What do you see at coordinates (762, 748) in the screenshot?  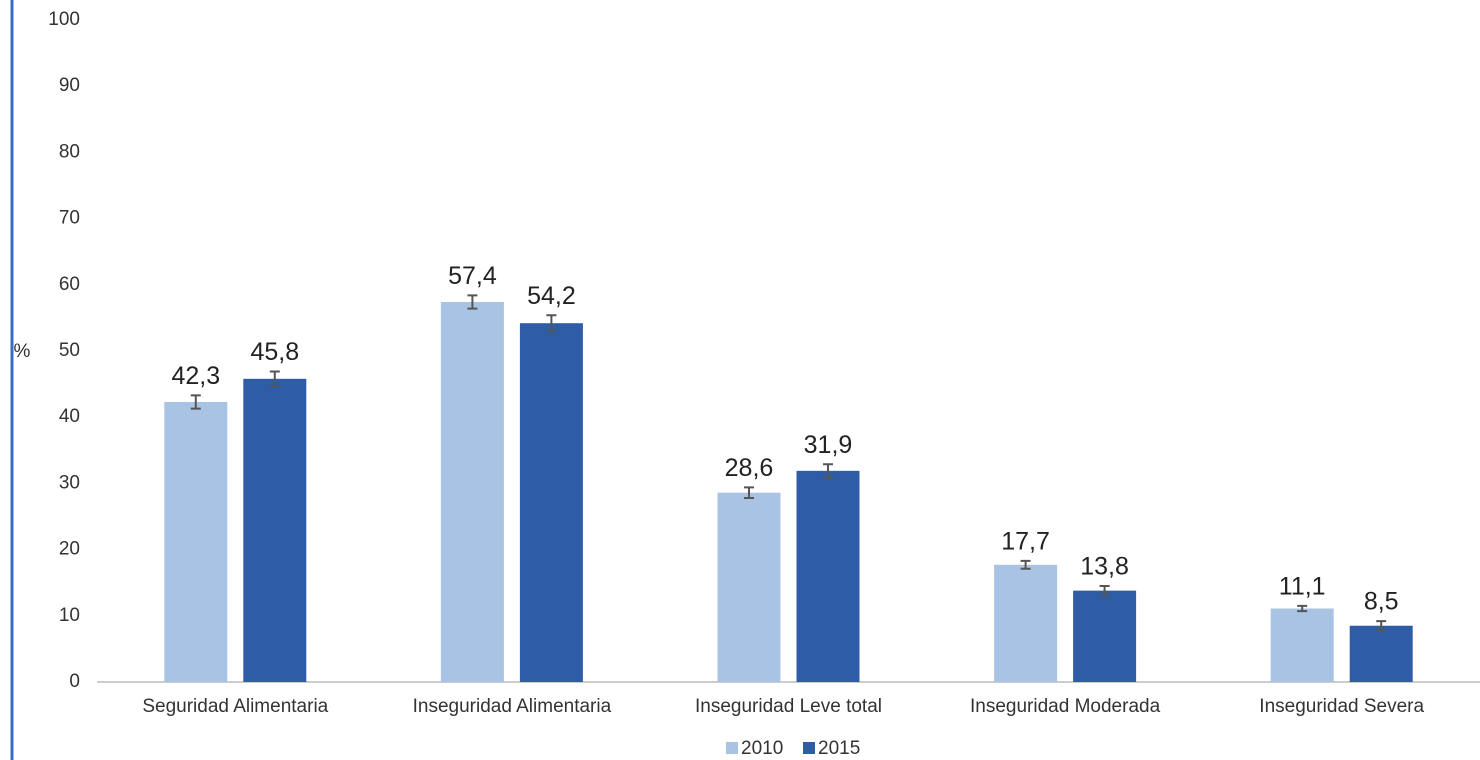 I see `legend-label: 2010` at bounding box center [762, 748].